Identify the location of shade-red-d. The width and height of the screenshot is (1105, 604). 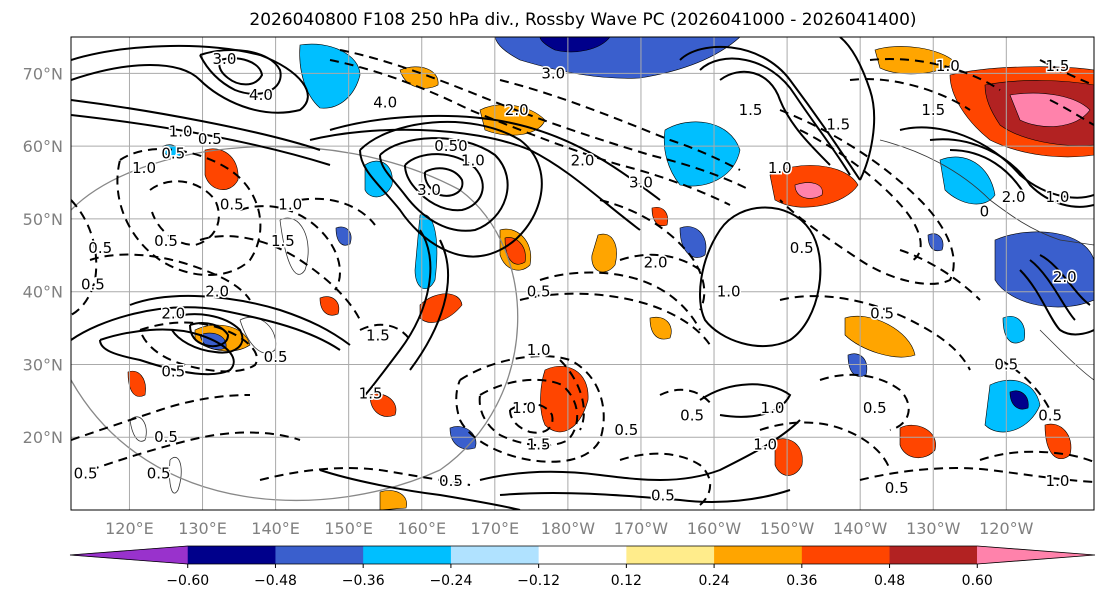
(788, 457).